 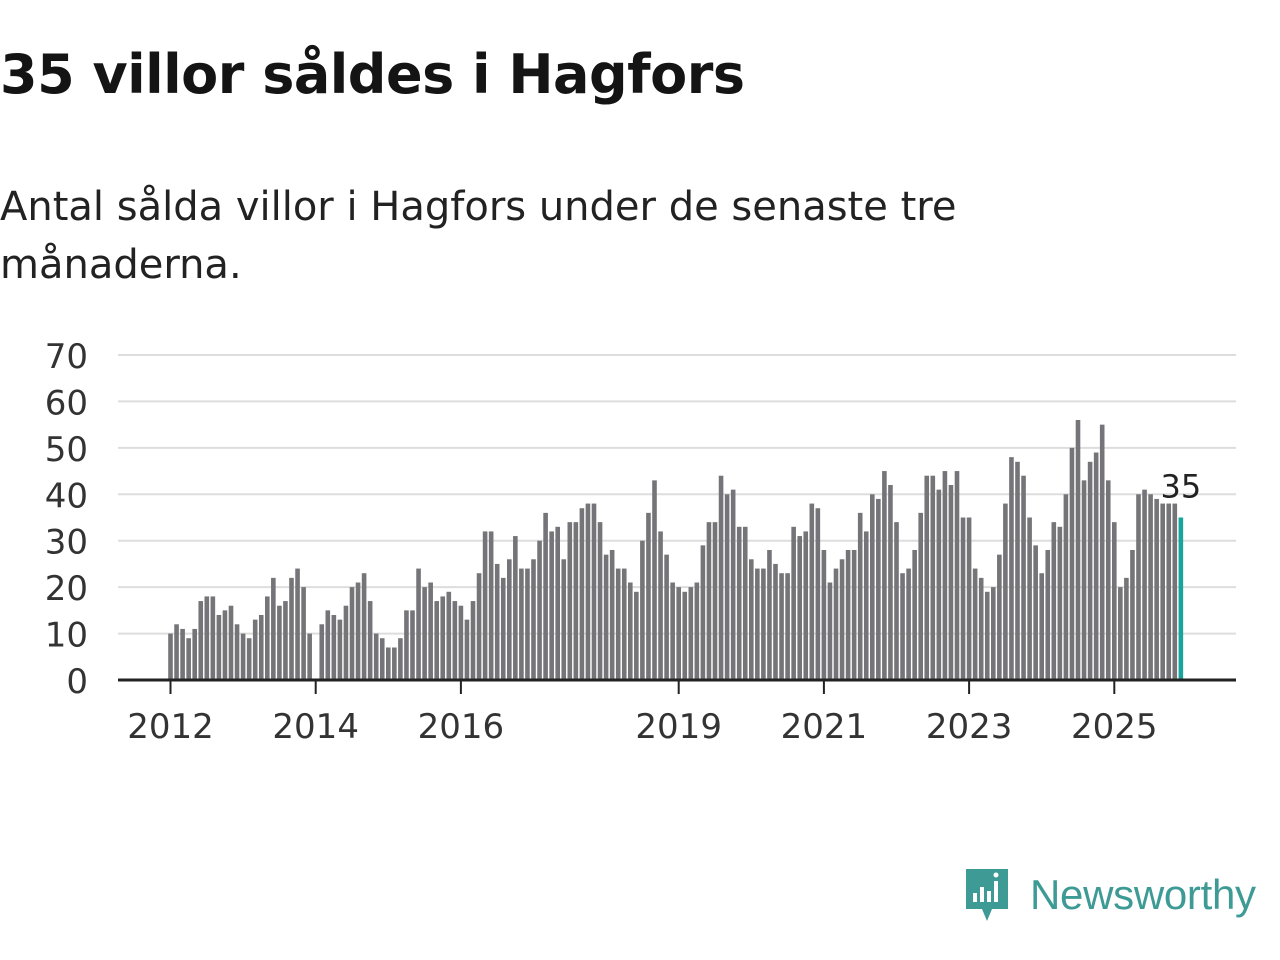 What do you see at coordinates (1114, 723) in the screenshot?
I see `x-tick-label: 2025` at bounding box center [1114, 723].